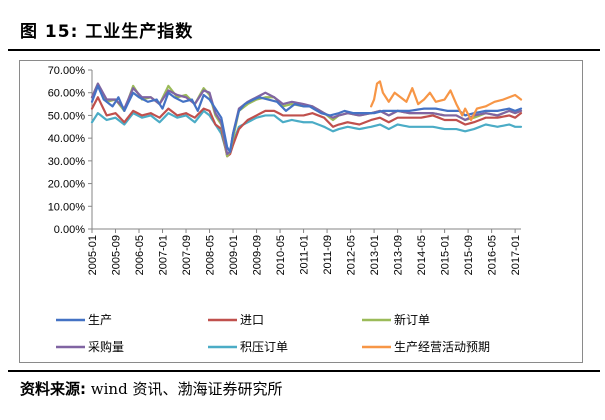 This screenshot has height=420, width=605. Describe the element at coordinates (375, 255) in the screenshot. I see `x-tick-label: 2013-01` at that location.